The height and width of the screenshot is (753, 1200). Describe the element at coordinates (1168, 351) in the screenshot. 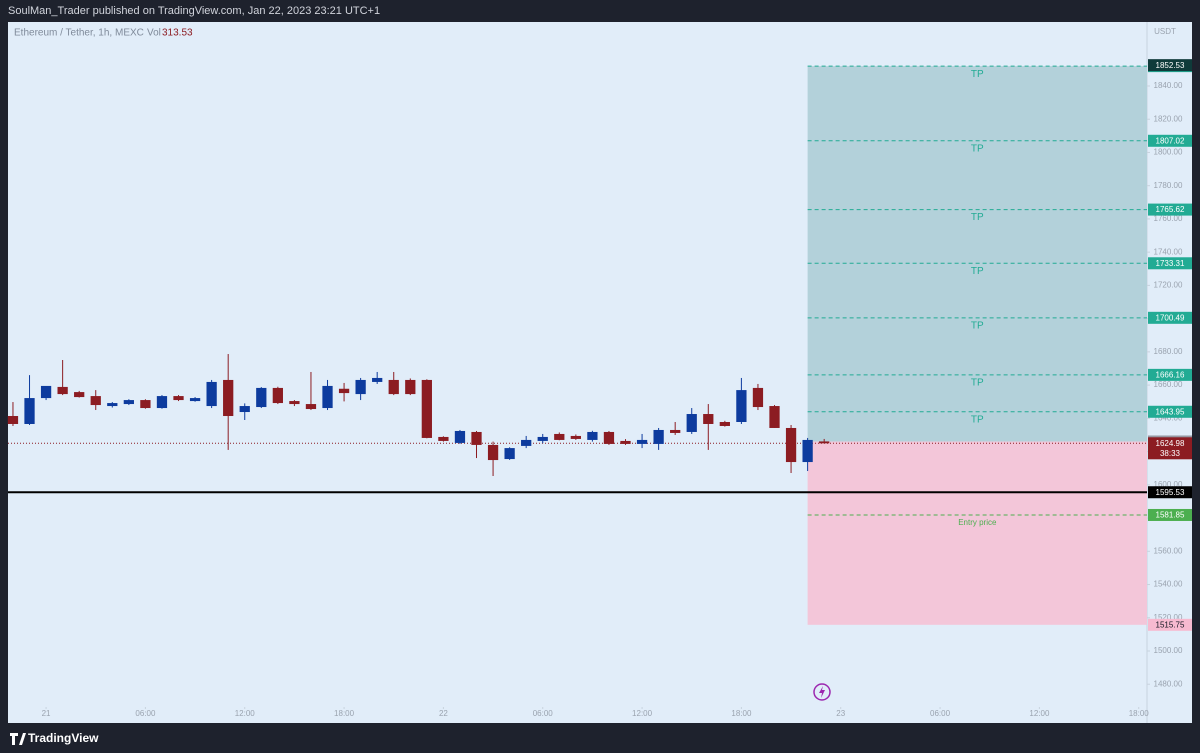

I see `y-tick-label: 1680.00` at that location.